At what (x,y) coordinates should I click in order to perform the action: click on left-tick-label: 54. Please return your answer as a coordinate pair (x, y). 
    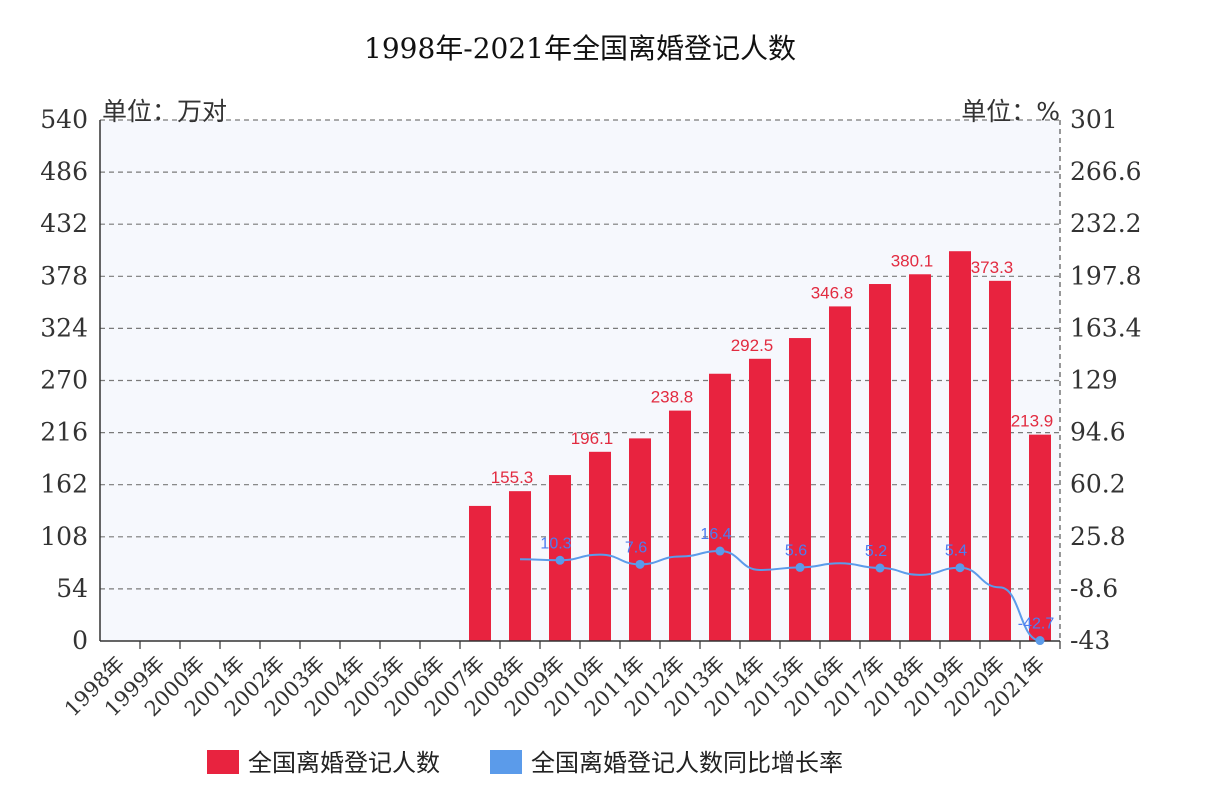
    Looking at the image, I should click on (72, 588).